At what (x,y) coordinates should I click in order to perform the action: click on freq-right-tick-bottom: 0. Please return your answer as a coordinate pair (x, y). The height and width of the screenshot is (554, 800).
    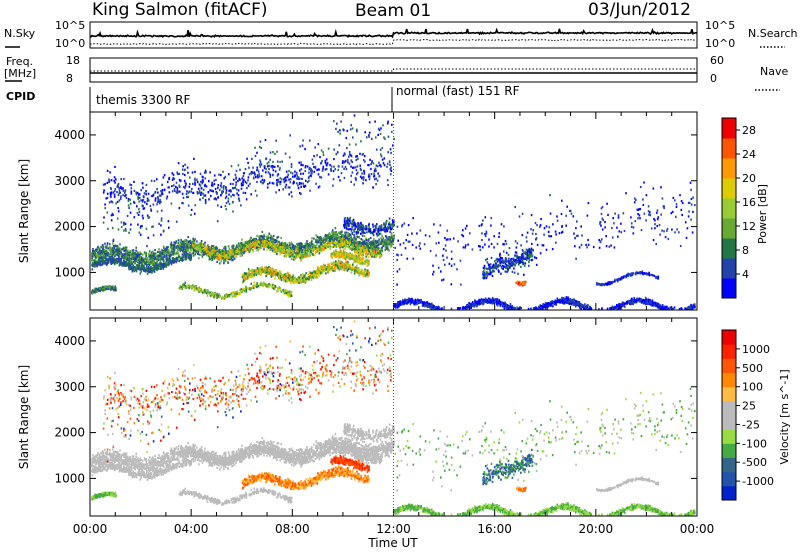
    Looking at the image, I should click on (713, 78).